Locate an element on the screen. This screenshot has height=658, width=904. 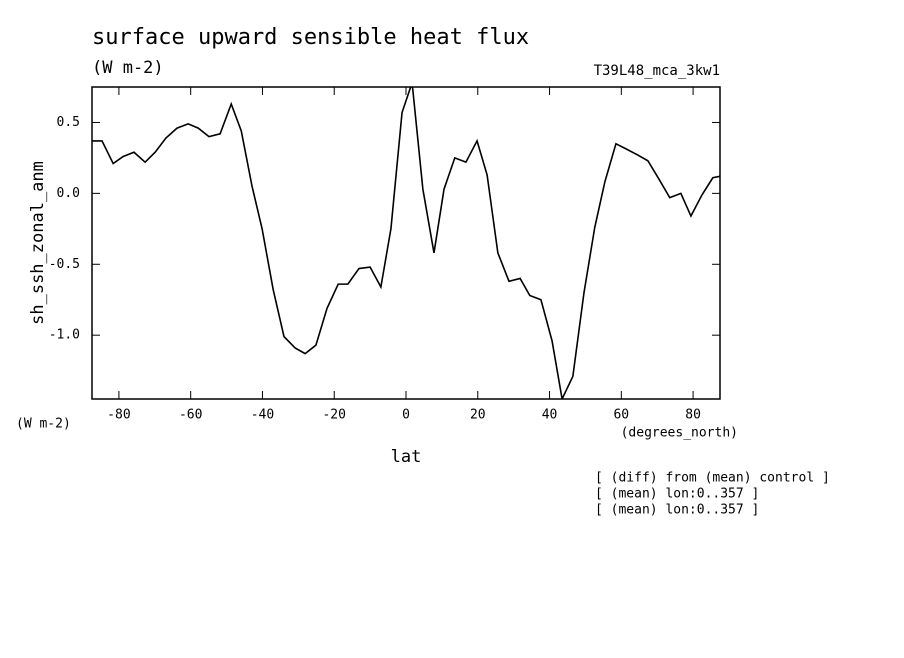
subtitle: (W m-2) is located at coordinates (128, 68).